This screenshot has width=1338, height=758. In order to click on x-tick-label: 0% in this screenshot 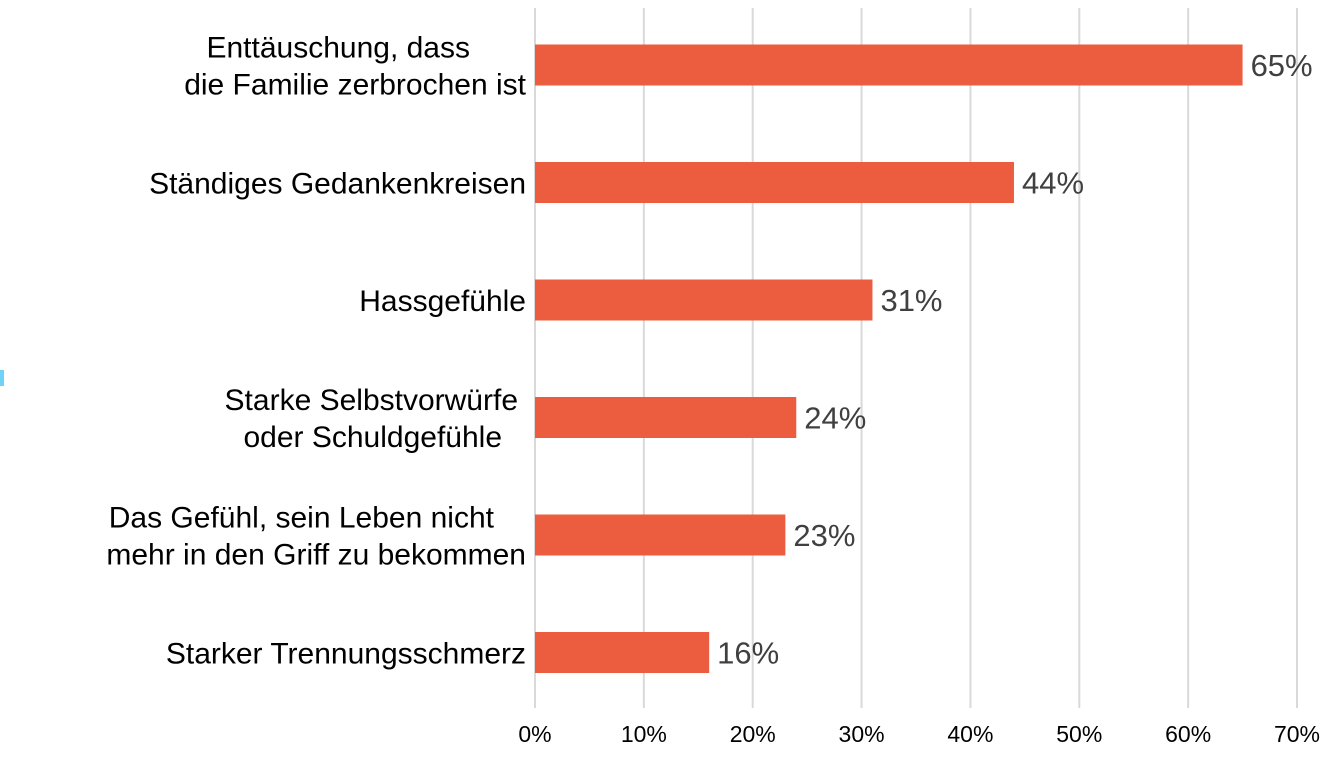, I will do `click(534, 734)`.